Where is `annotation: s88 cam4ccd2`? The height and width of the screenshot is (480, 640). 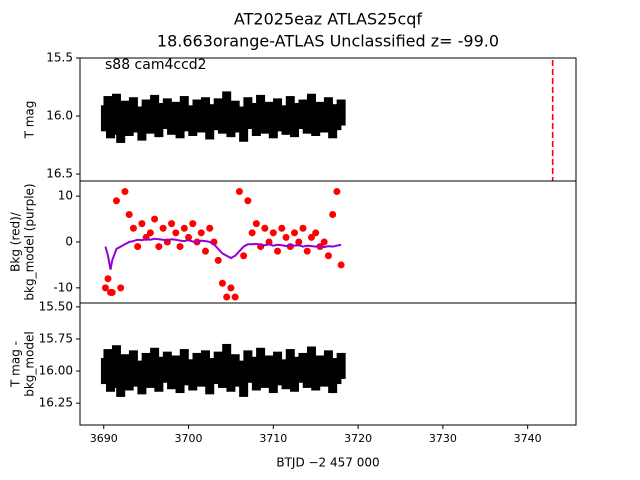 annotation: s88 cam4ccd2 is located at coordinates (156, 65).